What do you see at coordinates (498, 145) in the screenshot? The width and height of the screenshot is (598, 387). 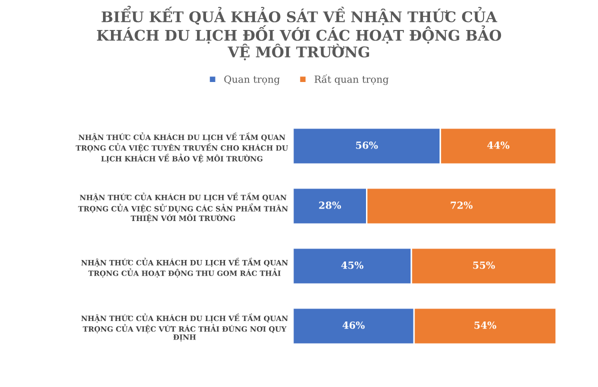 I see `data-label: 44%` at bounding box center [498, 145].